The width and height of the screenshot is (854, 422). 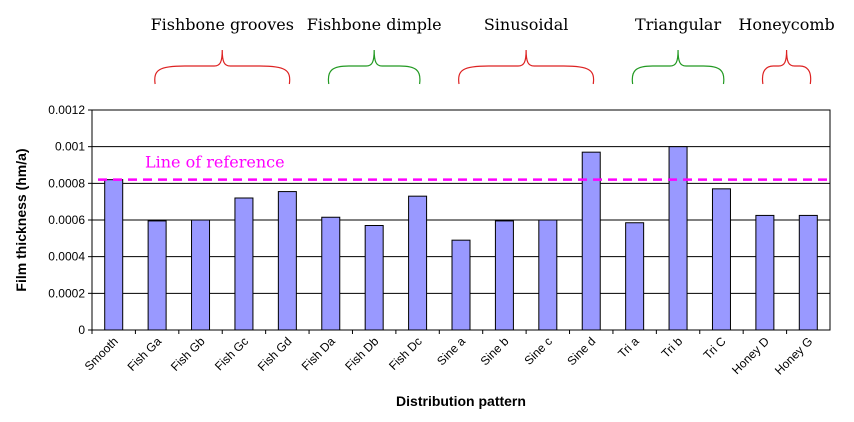 I want to click on y-tick-label: 0.0004, so click(x=66, y=257).